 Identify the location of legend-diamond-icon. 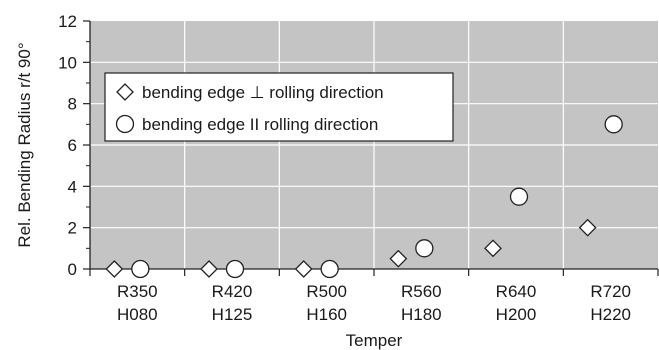
(125, 92).